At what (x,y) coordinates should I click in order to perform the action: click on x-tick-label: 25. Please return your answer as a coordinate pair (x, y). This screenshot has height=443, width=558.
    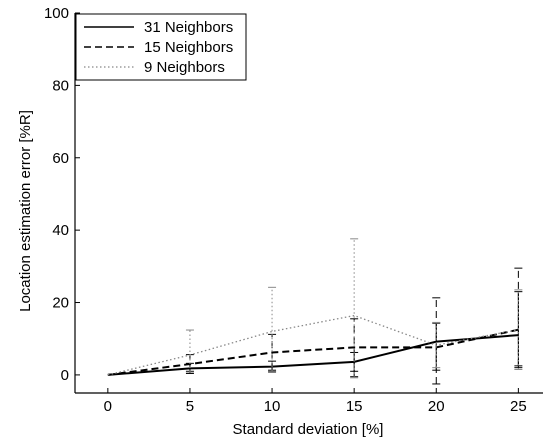
    Looking at the image, I should click on (518, 406).